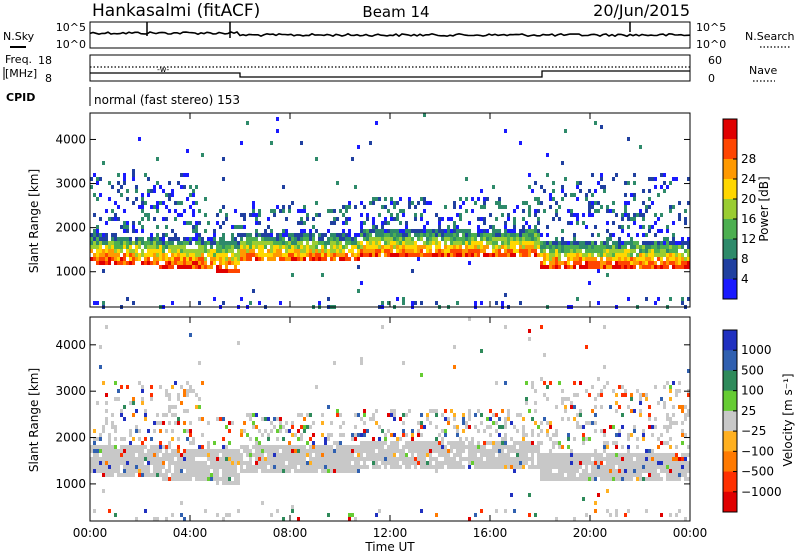 The image size is (800, 554). Describe the element at coordinates (176, 11) in the screenshot. I see `station-title: Hankasalmi (fitACF)` at that location.